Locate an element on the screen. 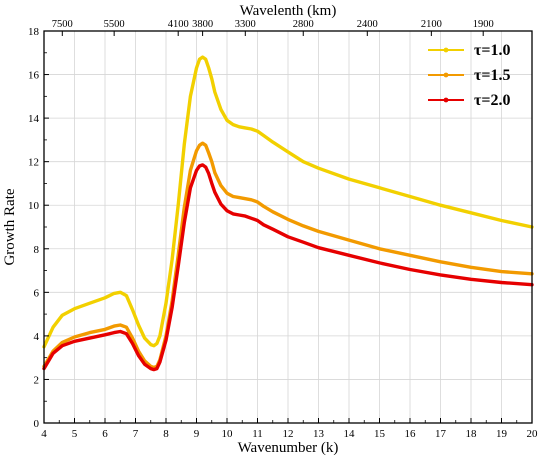  x-tick-label: 6 is located at coordinates (105, 434).